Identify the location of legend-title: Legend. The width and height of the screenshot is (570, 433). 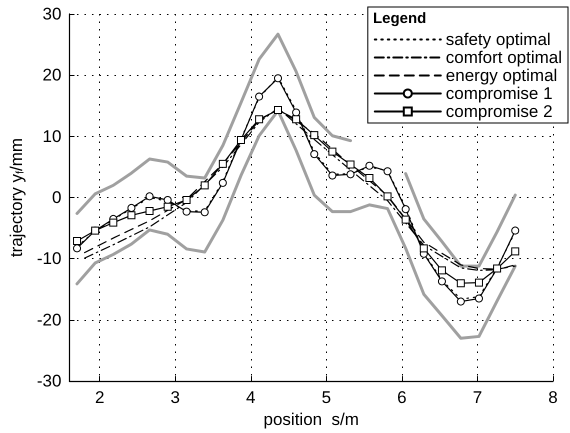
(399, 18).